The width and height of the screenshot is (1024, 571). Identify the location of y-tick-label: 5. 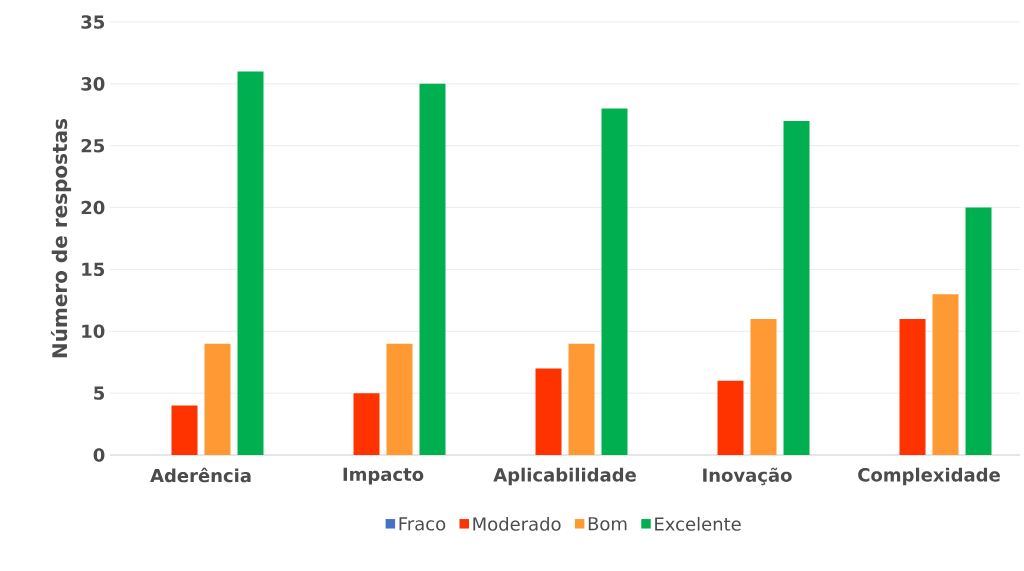
(99, 393).